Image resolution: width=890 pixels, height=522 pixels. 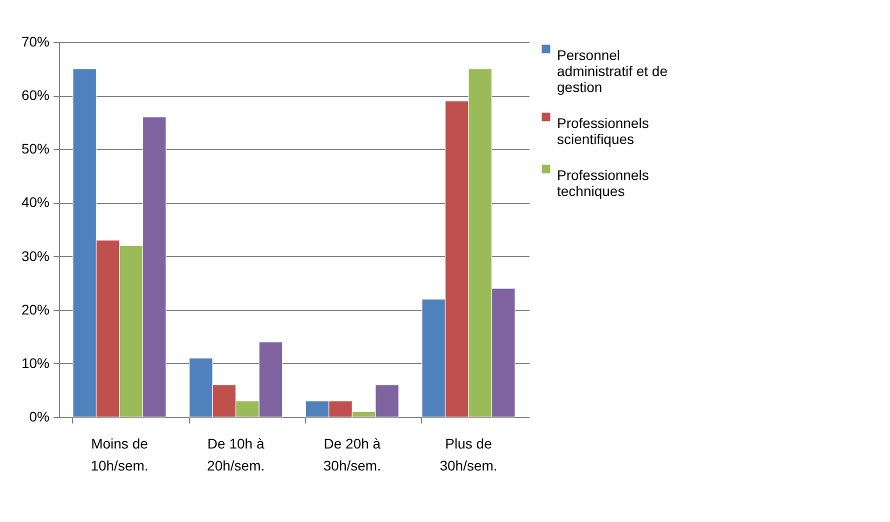 What do you see at coordinates (469, 455) in the screenshot?
I see `x-tick-label: Plus de 30h/sem.` at bounding box center [469, 455].